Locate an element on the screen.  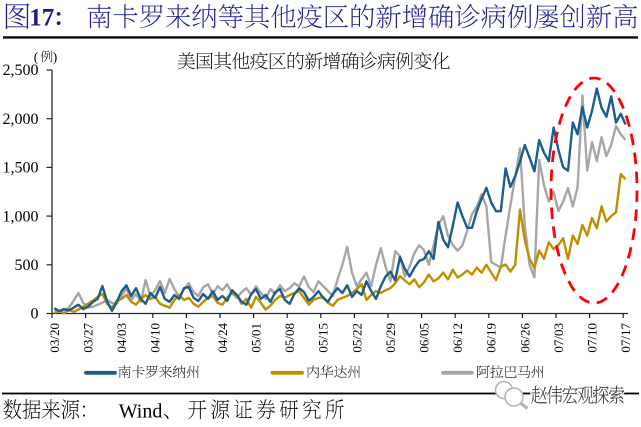
svg-text: 17 is located at coordinates (41, 18).